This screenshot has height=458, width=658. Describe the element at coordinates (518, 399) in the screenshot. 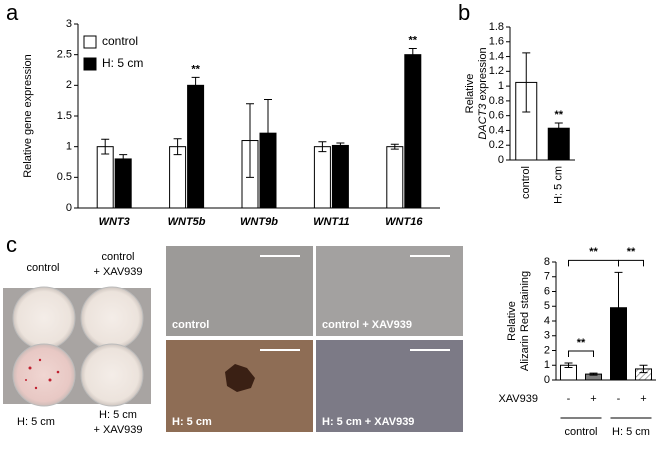

I see `treatment-label: XAV939` at that location.